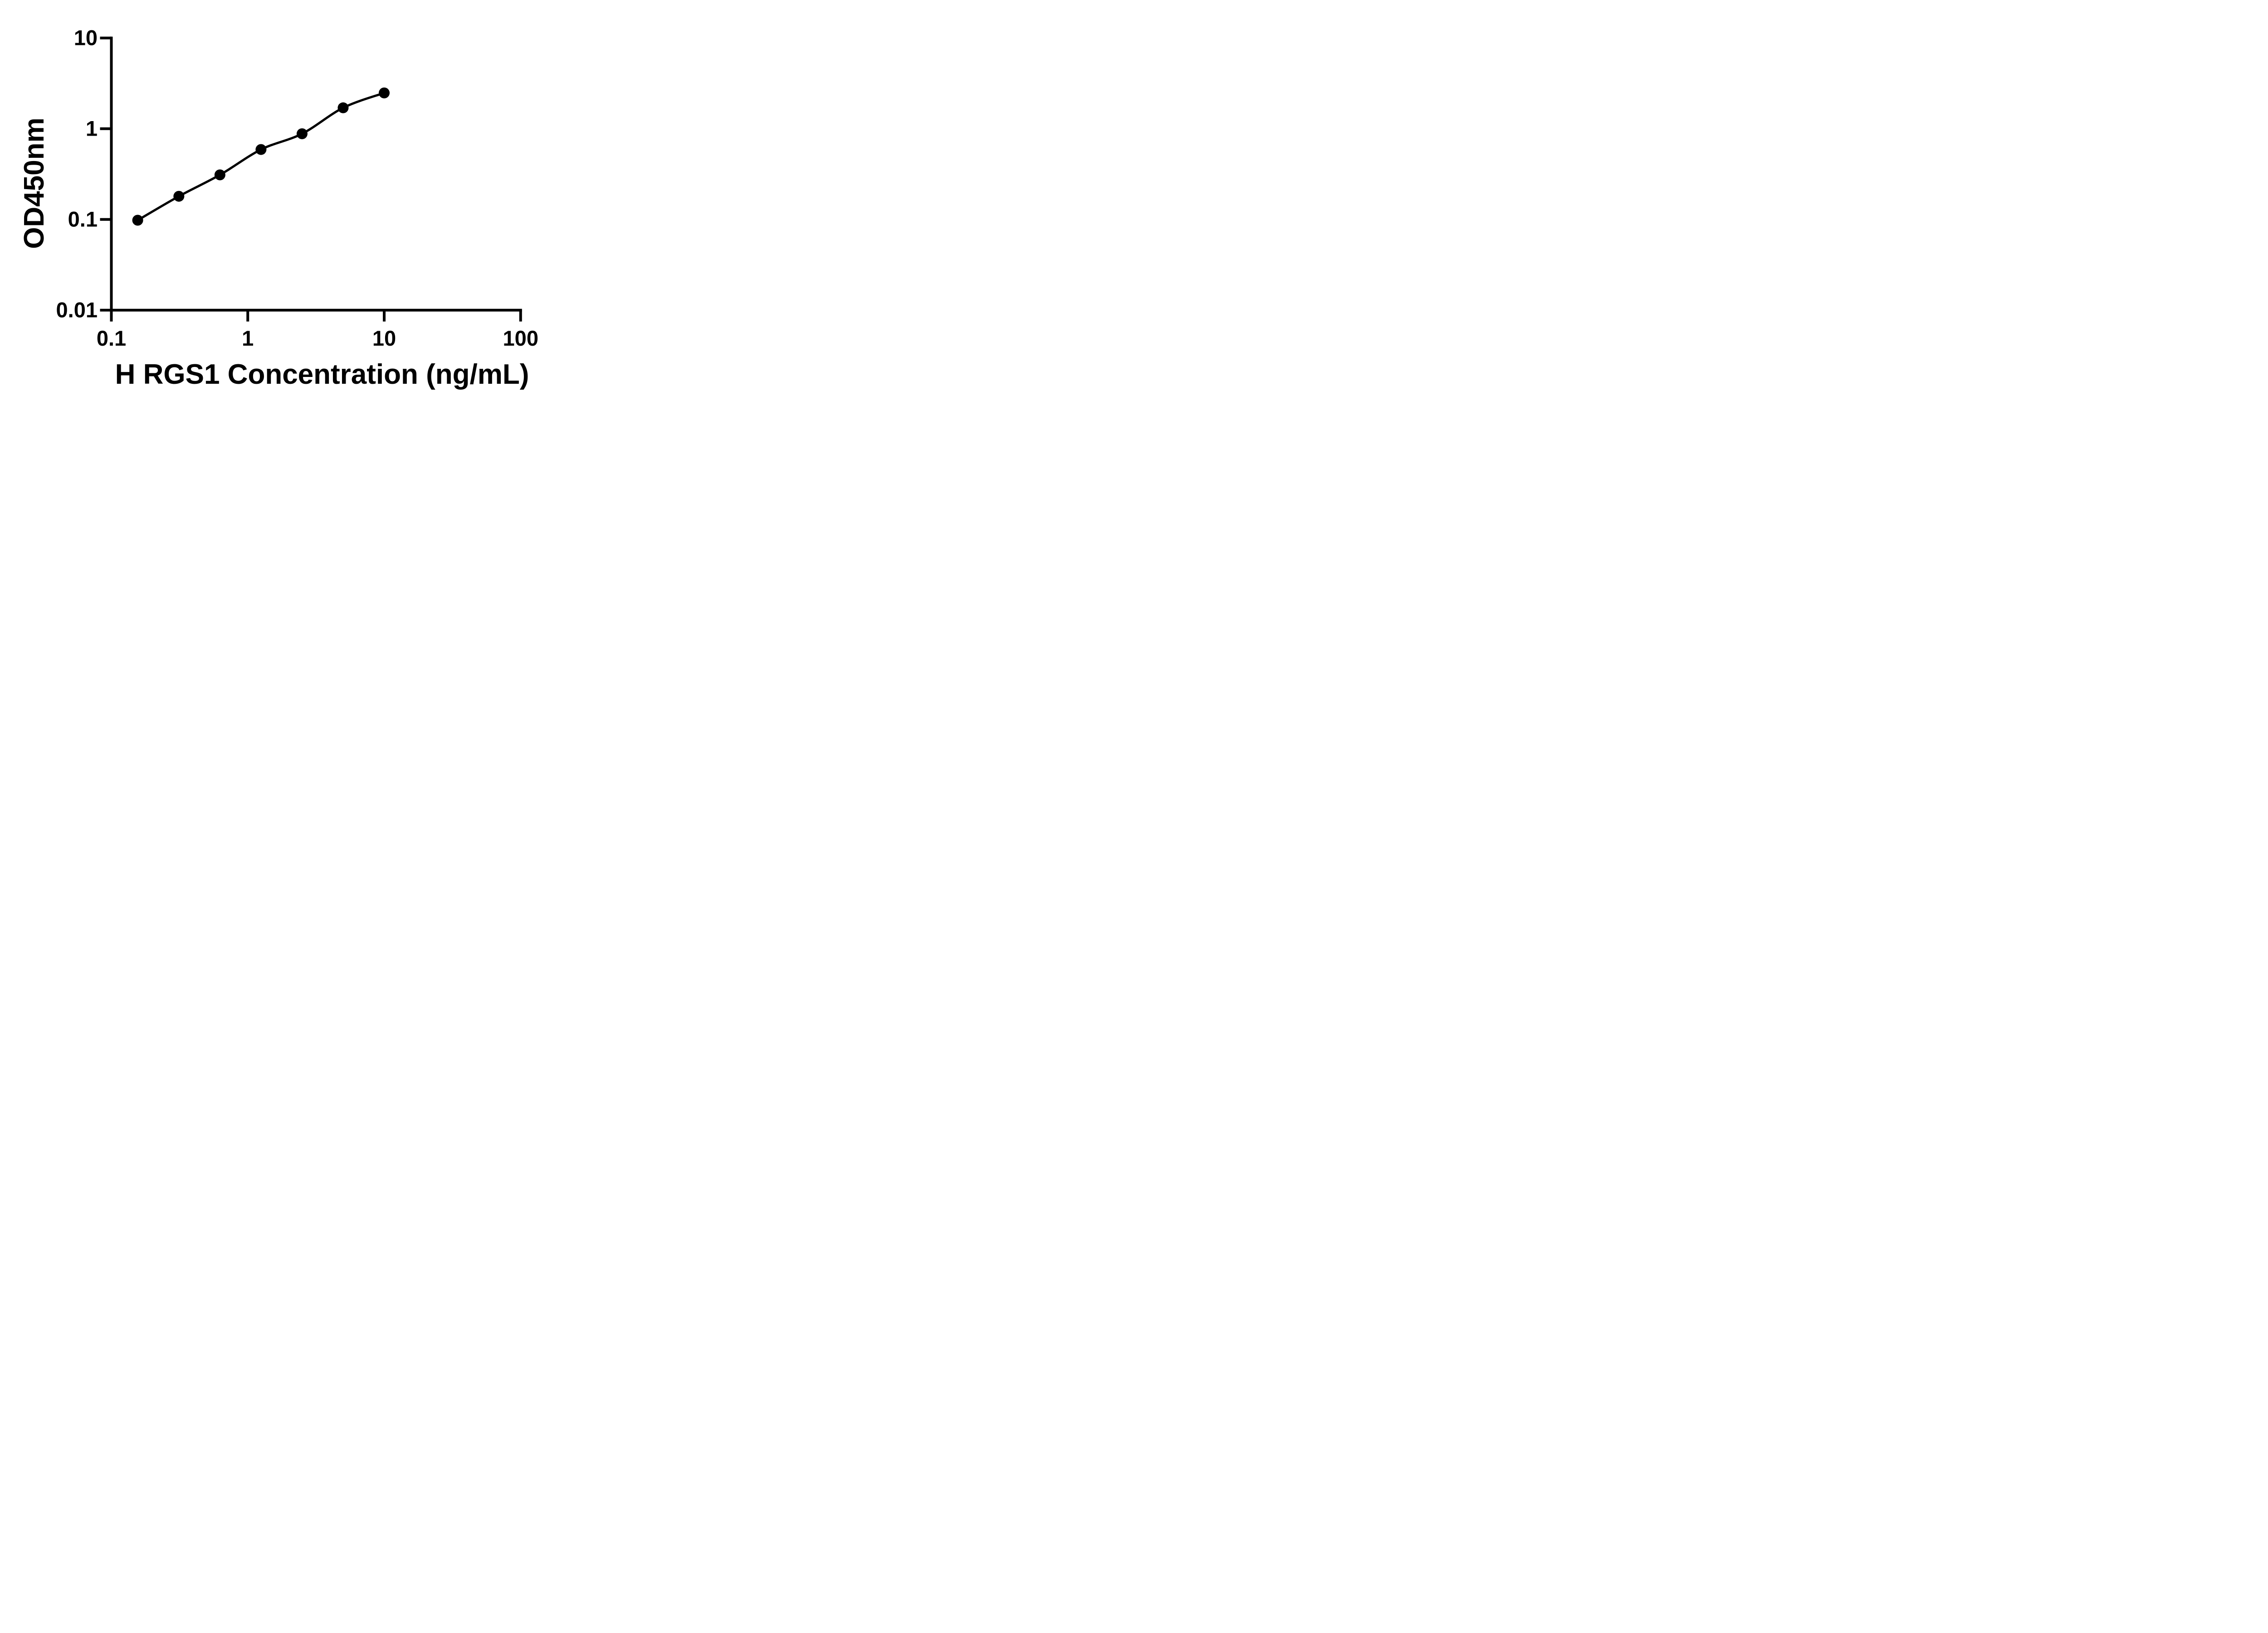 The height and width of the screenshot is (1633, 2268). What do you see at coordinates (248, 338) in the screenshot?
I see `x-tick-label: 1` at bounding box center [248, 338].